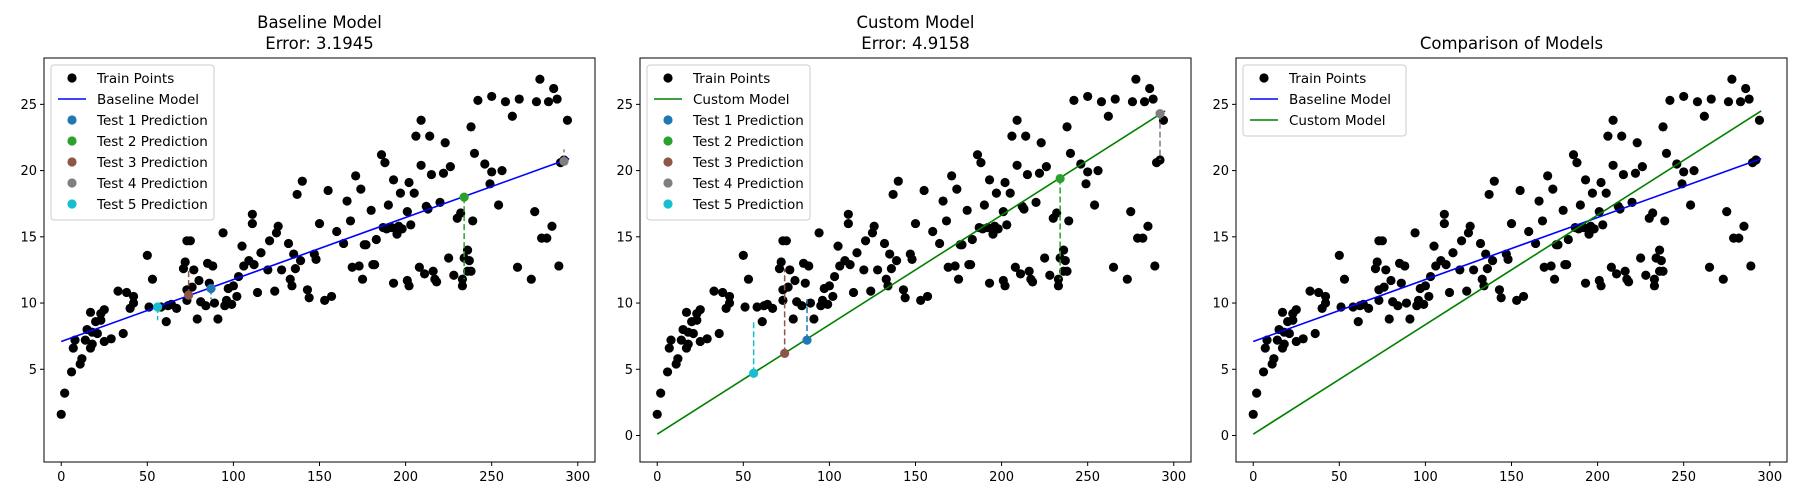 This screenshot has height=500, width=1800. Describe the element at coordinates (319, 477) in the screenshot. I see `x-tick-label: 150` at that location.